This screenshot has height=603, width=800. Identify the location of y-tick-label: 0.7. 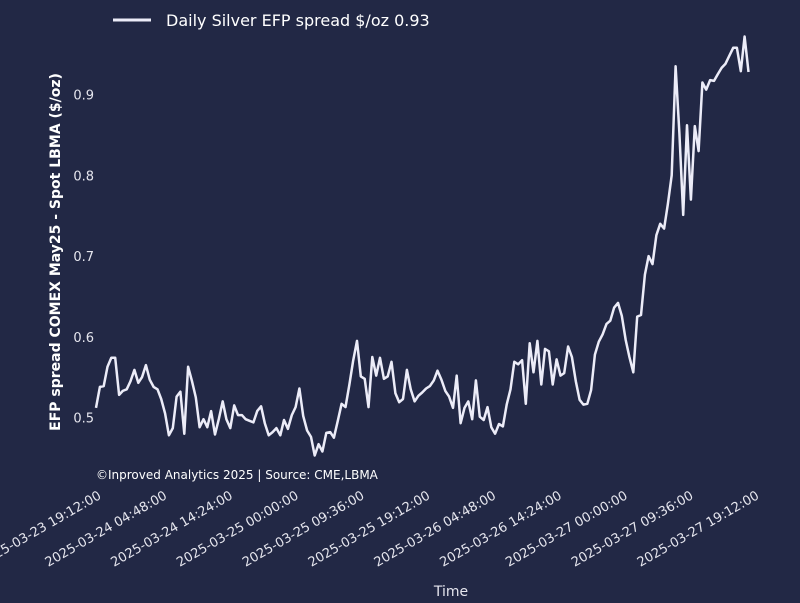
(83, 257).